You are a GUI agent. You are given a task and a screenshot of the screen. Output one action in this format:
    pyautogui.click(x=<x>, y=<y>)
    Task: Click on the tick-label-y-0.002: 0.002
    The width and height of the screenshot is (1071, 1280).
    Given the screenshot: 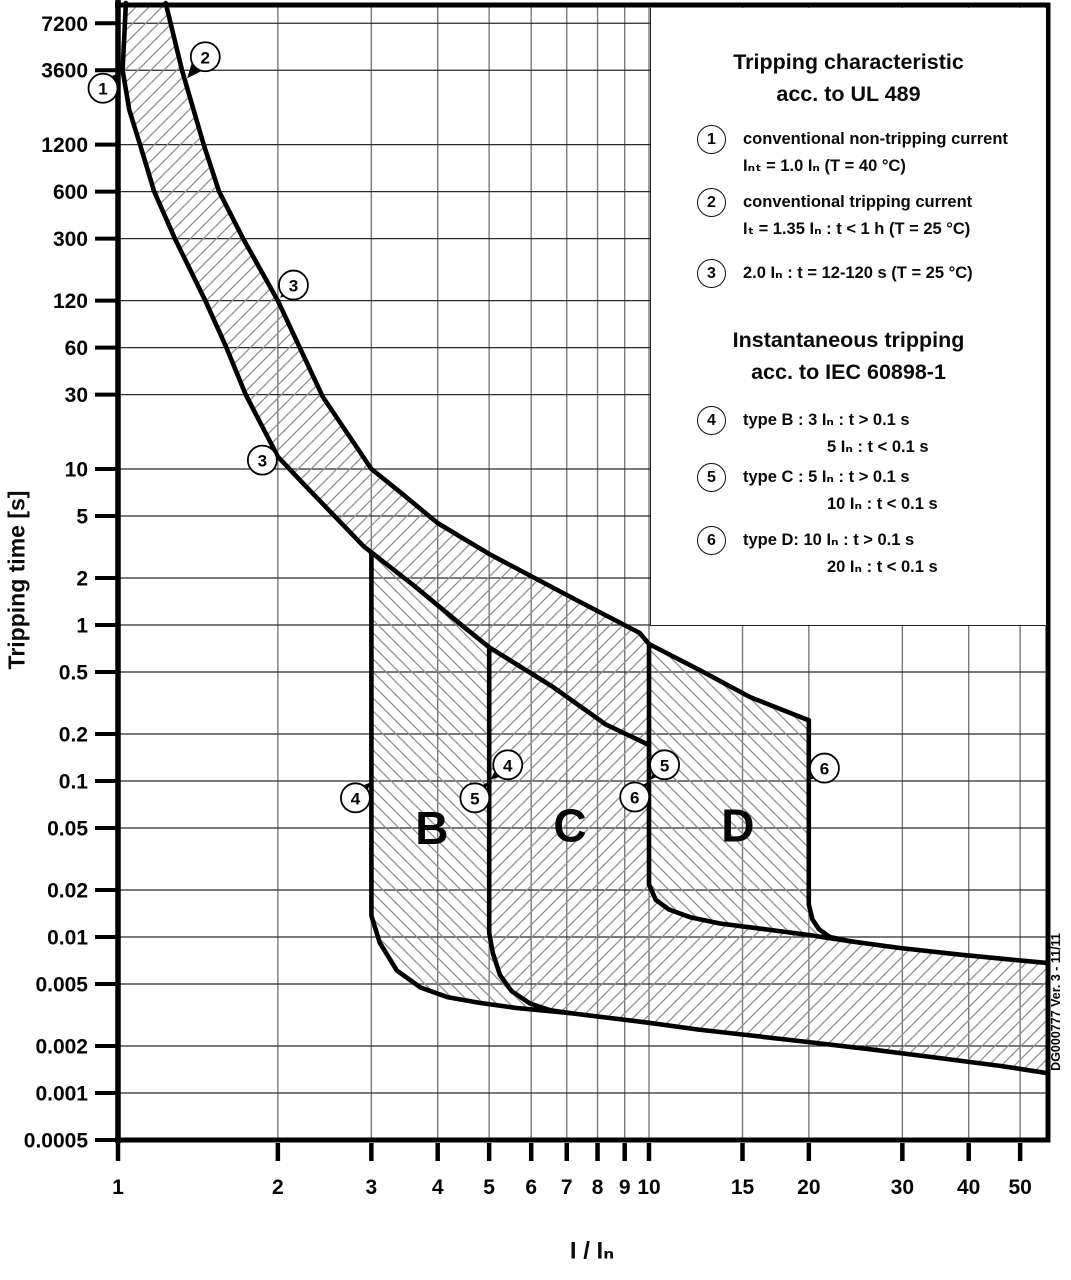 What is the action you would take?
    pyautogui.click(x=61, y=1047)
    